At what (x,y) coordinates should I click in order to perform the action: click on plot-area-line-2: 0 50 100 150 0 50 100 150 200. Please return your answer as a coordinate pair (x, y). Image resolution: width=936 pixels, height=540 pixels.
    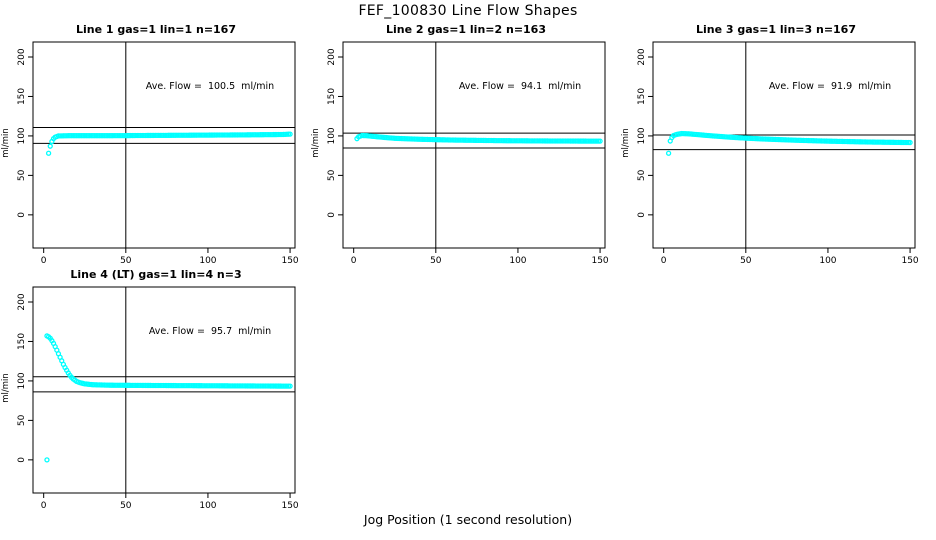
    Looking at the image, I should click on (468, 153).